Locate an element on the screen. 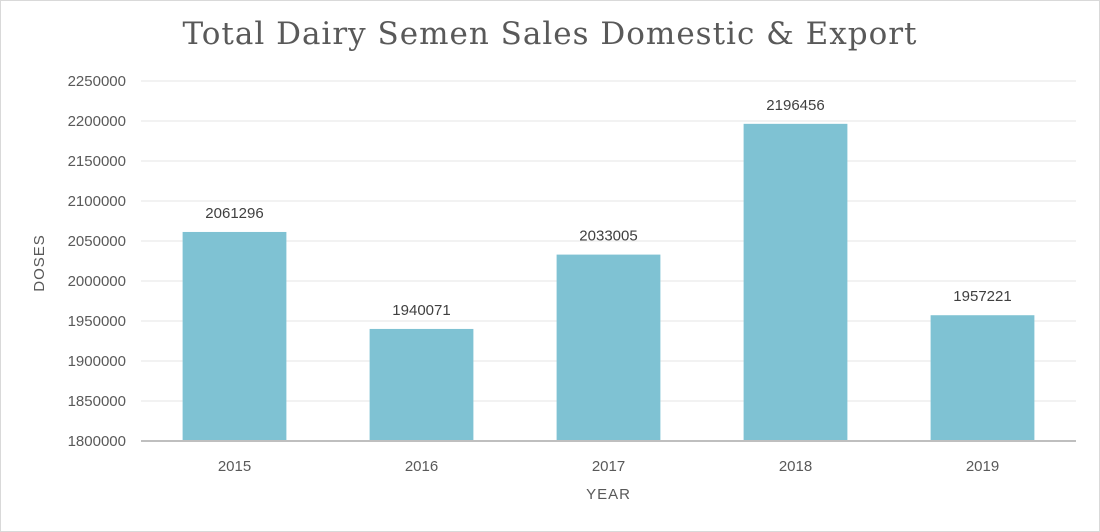 The image size is (1100, 532). y-tick-label: 2100000 is located at coordinates (97, 201).